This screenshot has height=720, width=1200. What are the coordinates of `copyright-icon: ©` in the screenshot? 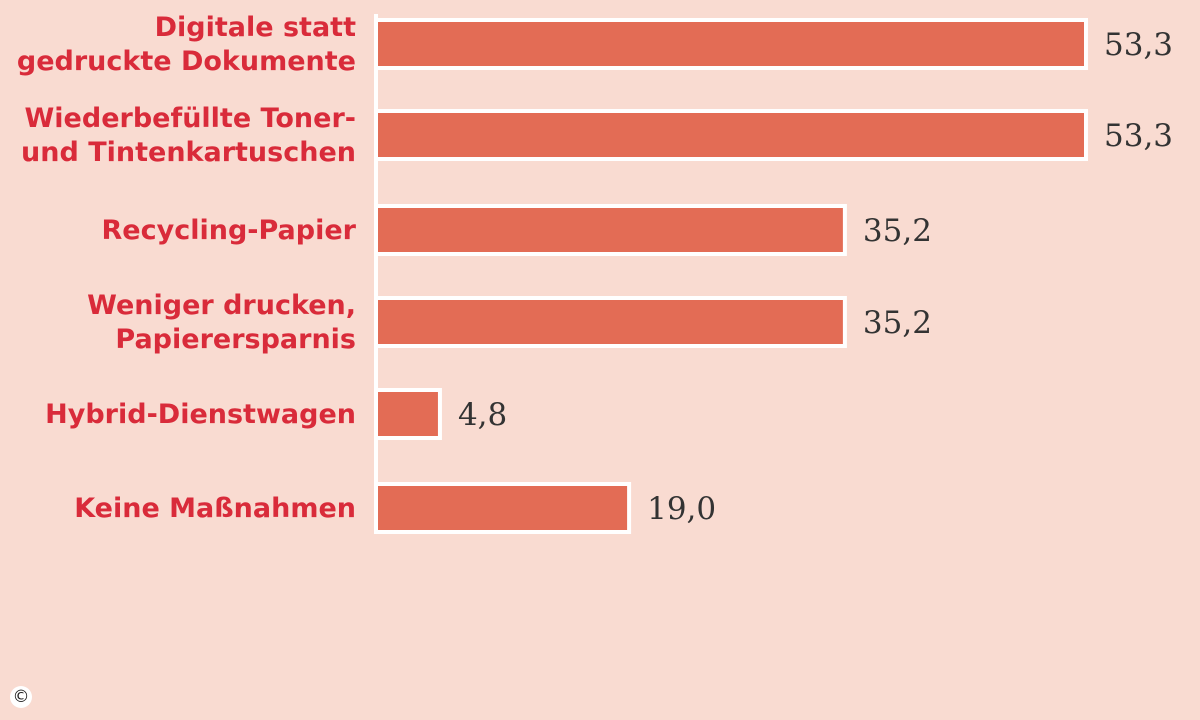 It's located at (21, 697).